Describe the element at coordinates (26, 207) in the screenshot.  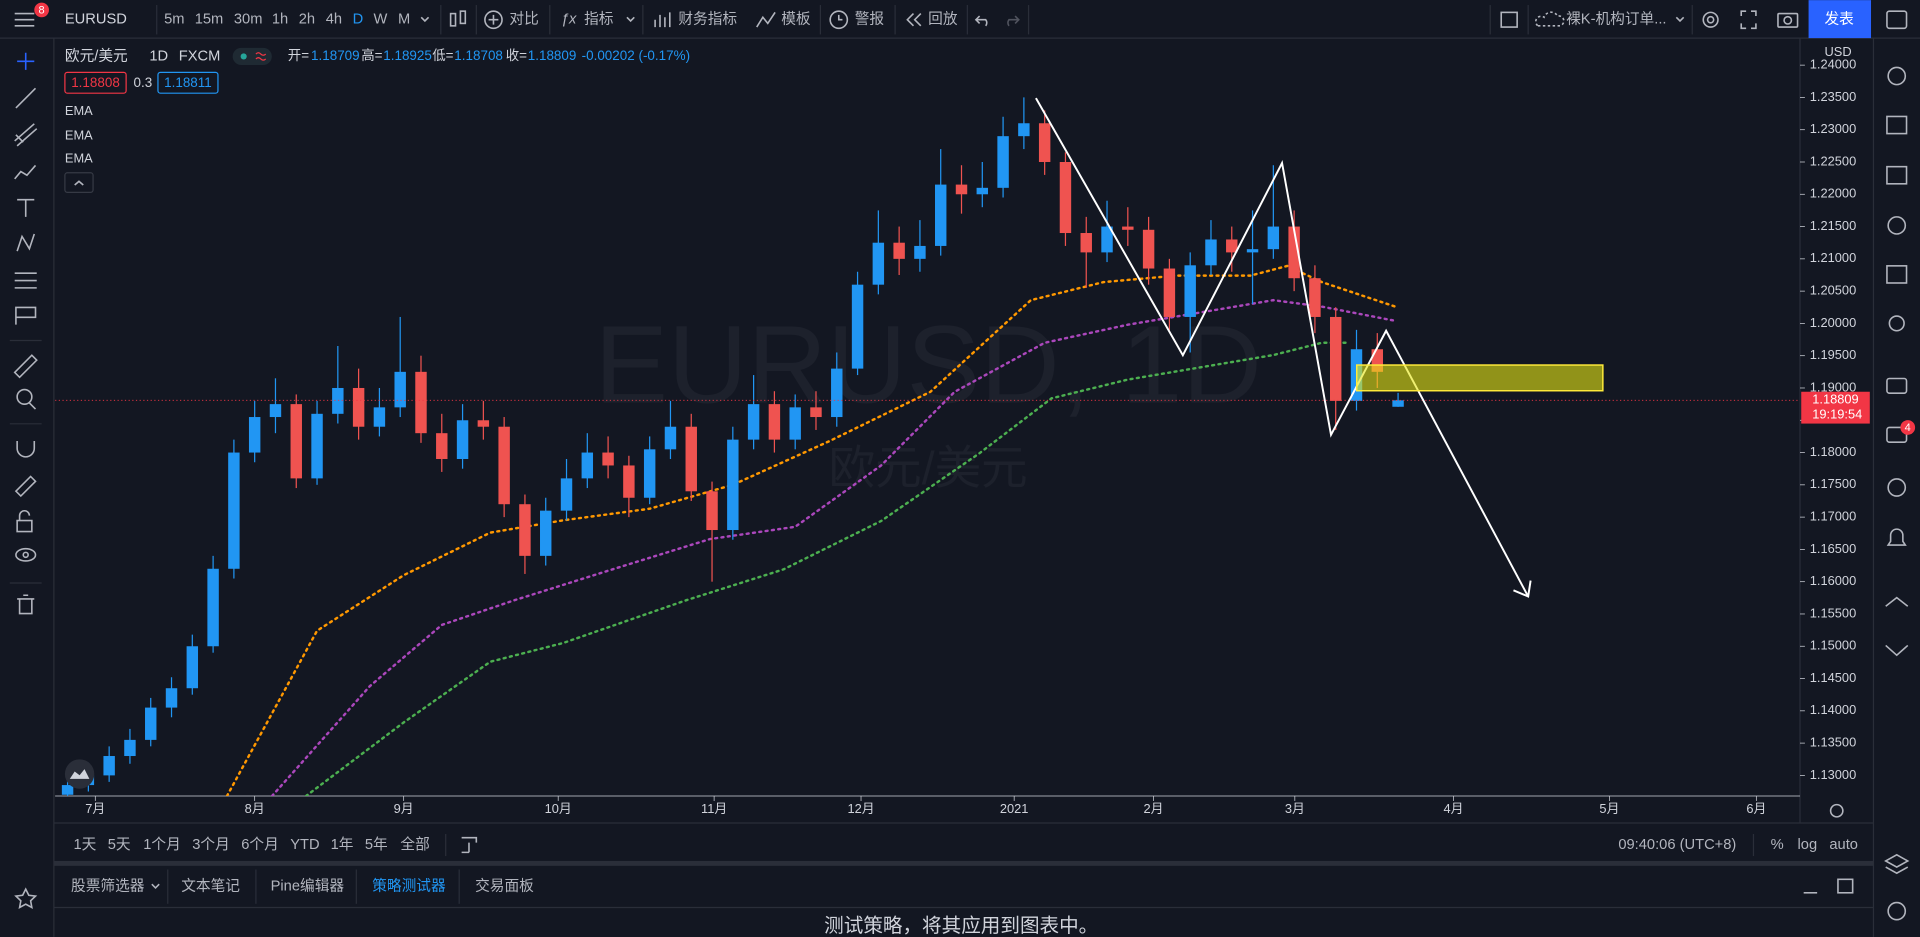
I see `text-tool` at that location.